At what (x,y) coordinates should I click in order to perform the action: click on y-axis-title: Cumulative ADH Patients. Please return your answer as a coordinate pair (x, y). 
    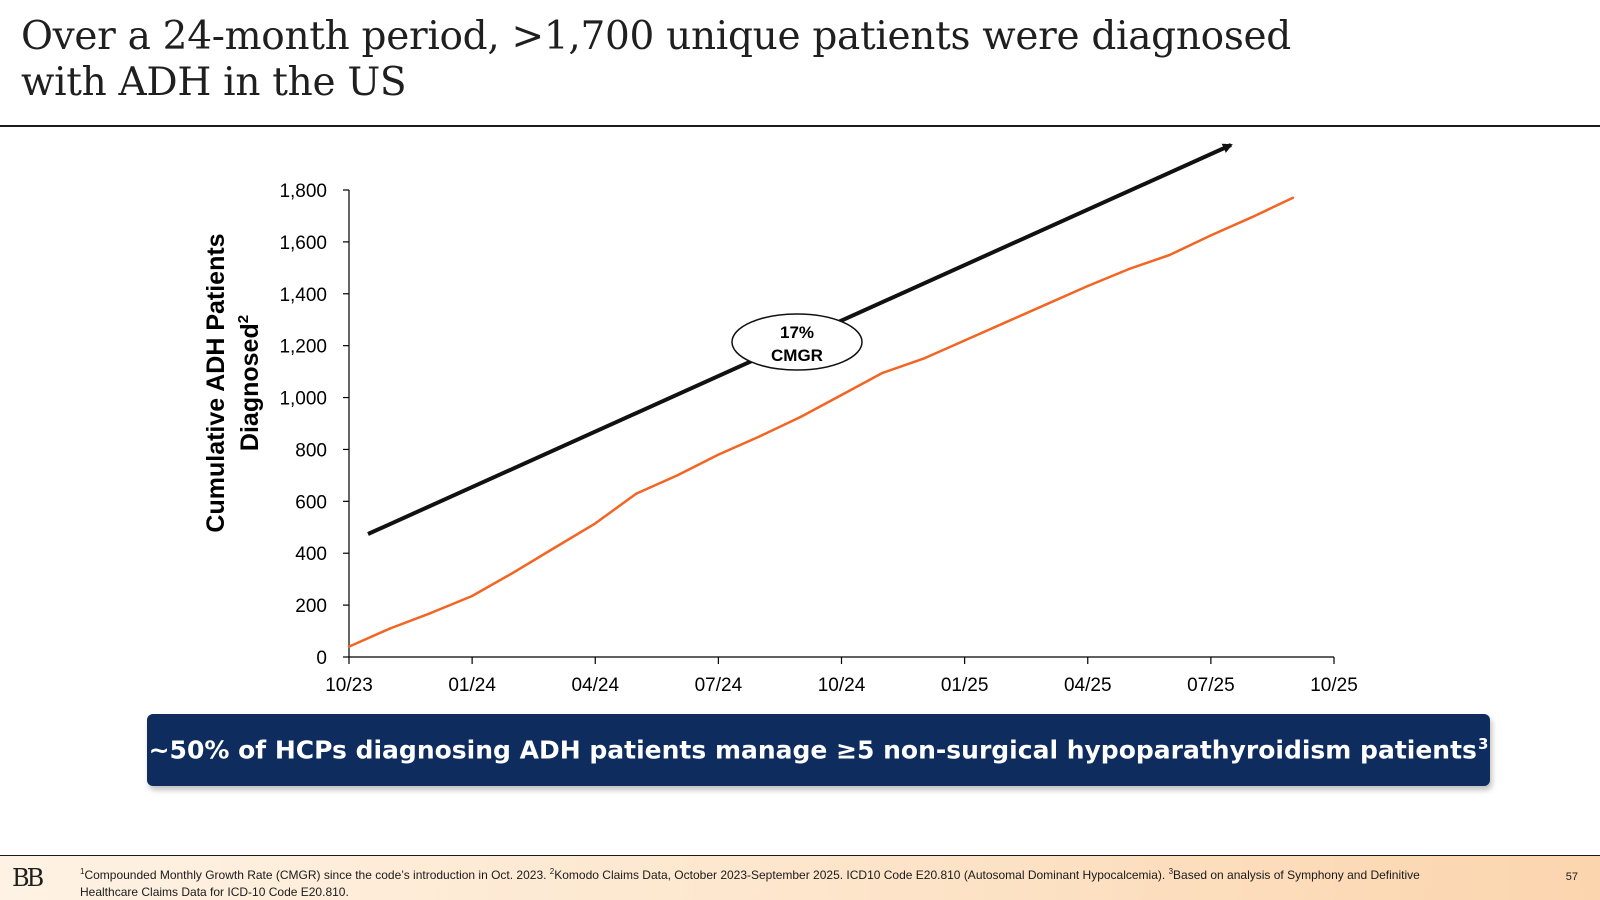
    Looking at the image, I should click on (216, 382).